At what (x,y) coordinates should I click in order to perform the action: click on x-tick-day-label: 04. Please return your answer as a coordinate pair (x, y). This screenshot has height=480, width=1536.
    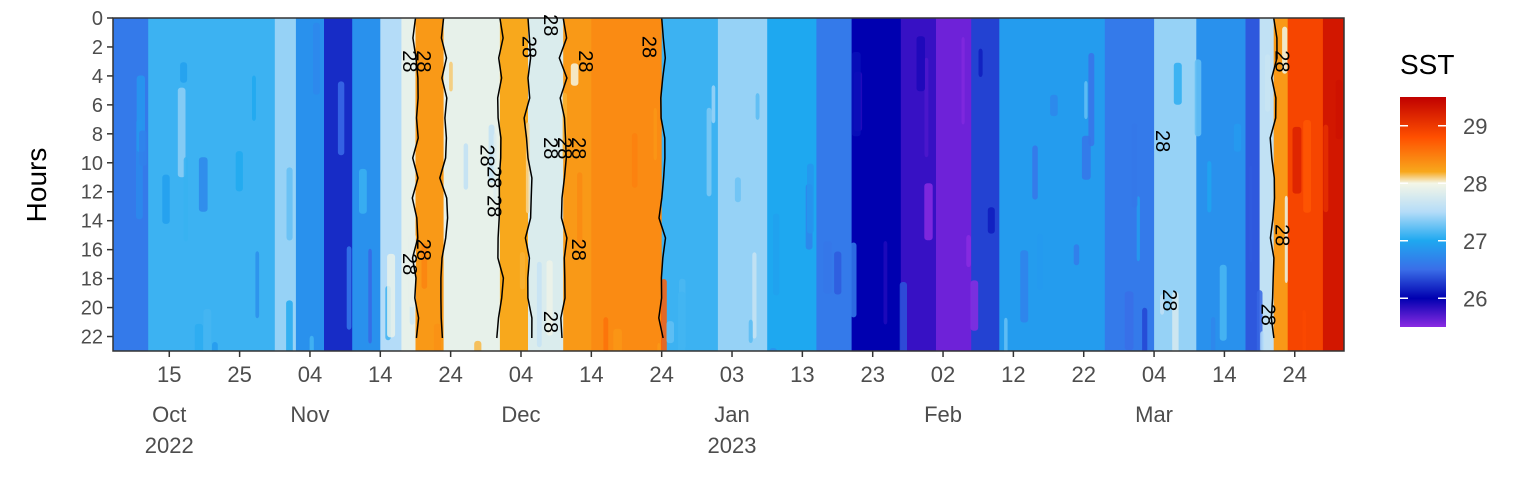
    Looking at the image, I should click on (1154, 374).